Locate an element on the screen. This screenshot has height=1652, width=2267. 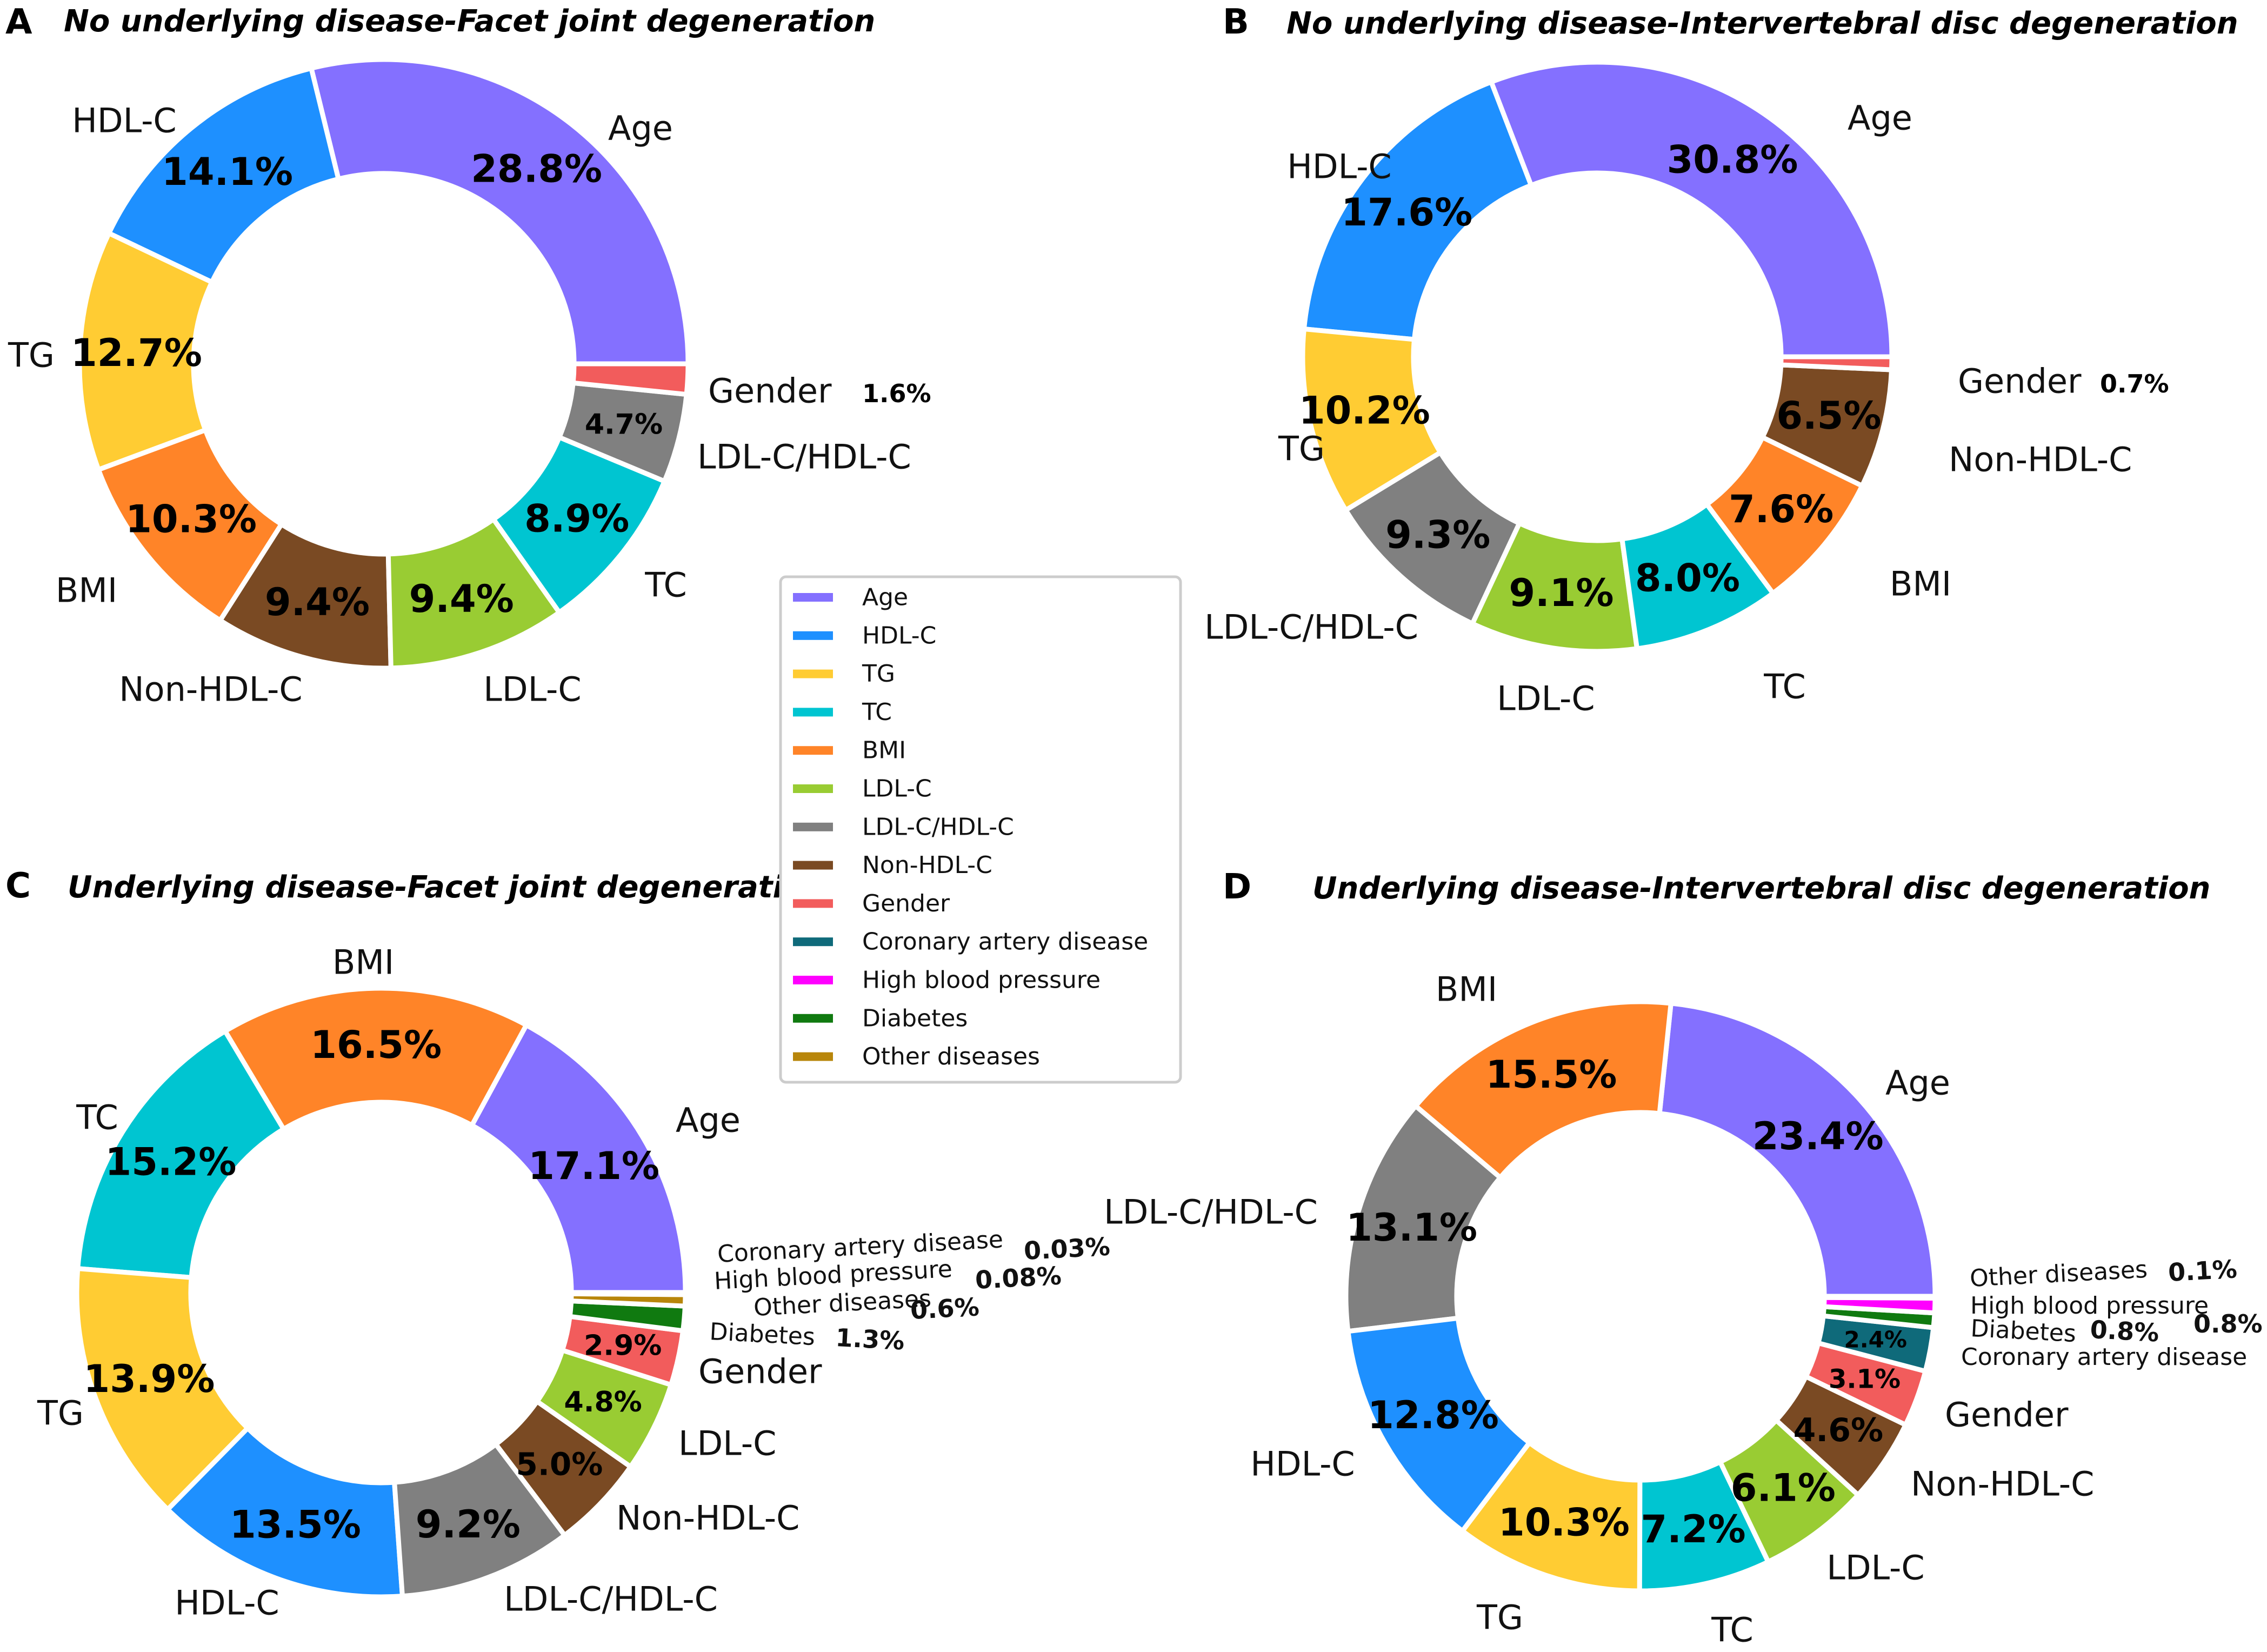
panel-b-label-ldl-c-hdl-c: LDL-C/HDL-C is located at coordinates (1311, 627).